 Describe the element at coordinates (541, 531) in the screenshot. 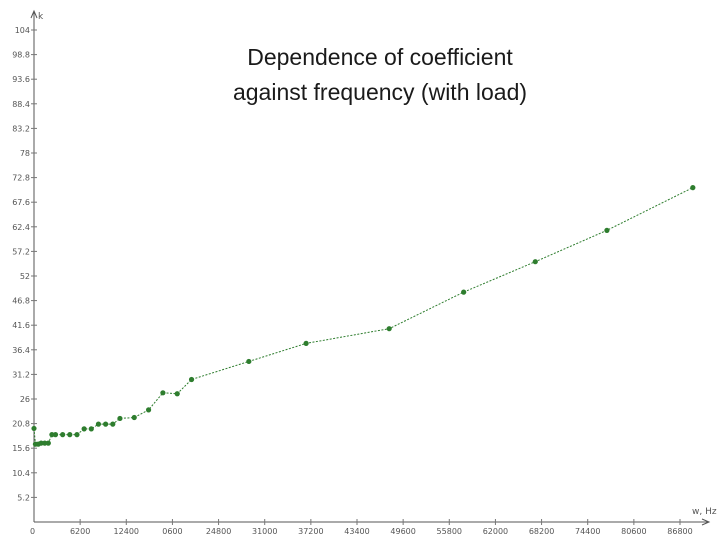

I see `x-tick-label: 68200` at that location.